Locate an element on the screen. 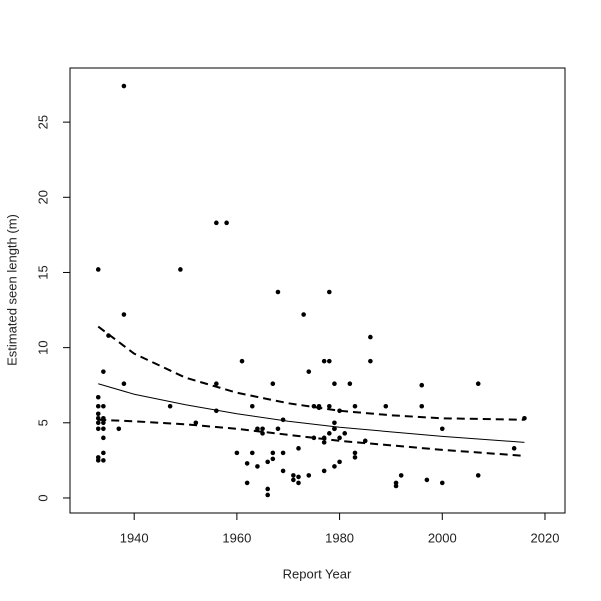 This screenshot has height=601, width=601. y-tick-label: 5 is located at coordinates (42, 422).